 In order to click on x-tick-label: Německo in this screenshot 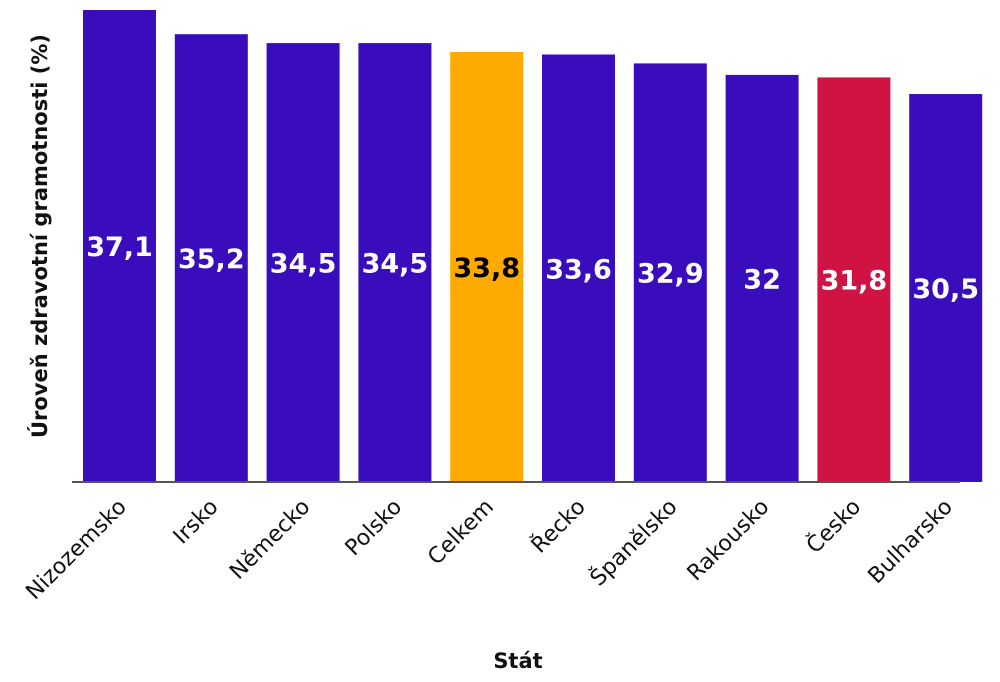, I will do `click(270, 540)`.